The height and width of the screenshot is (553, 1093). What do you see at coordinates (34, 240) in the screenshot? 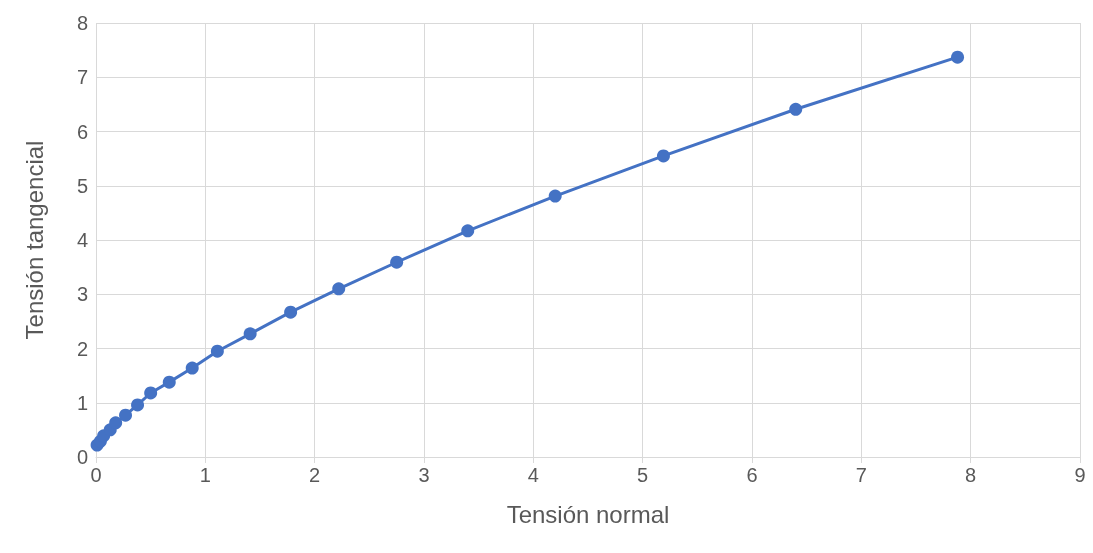
I see `y-axis-title: Tensión tangencial` at bounding box center [34, 240].